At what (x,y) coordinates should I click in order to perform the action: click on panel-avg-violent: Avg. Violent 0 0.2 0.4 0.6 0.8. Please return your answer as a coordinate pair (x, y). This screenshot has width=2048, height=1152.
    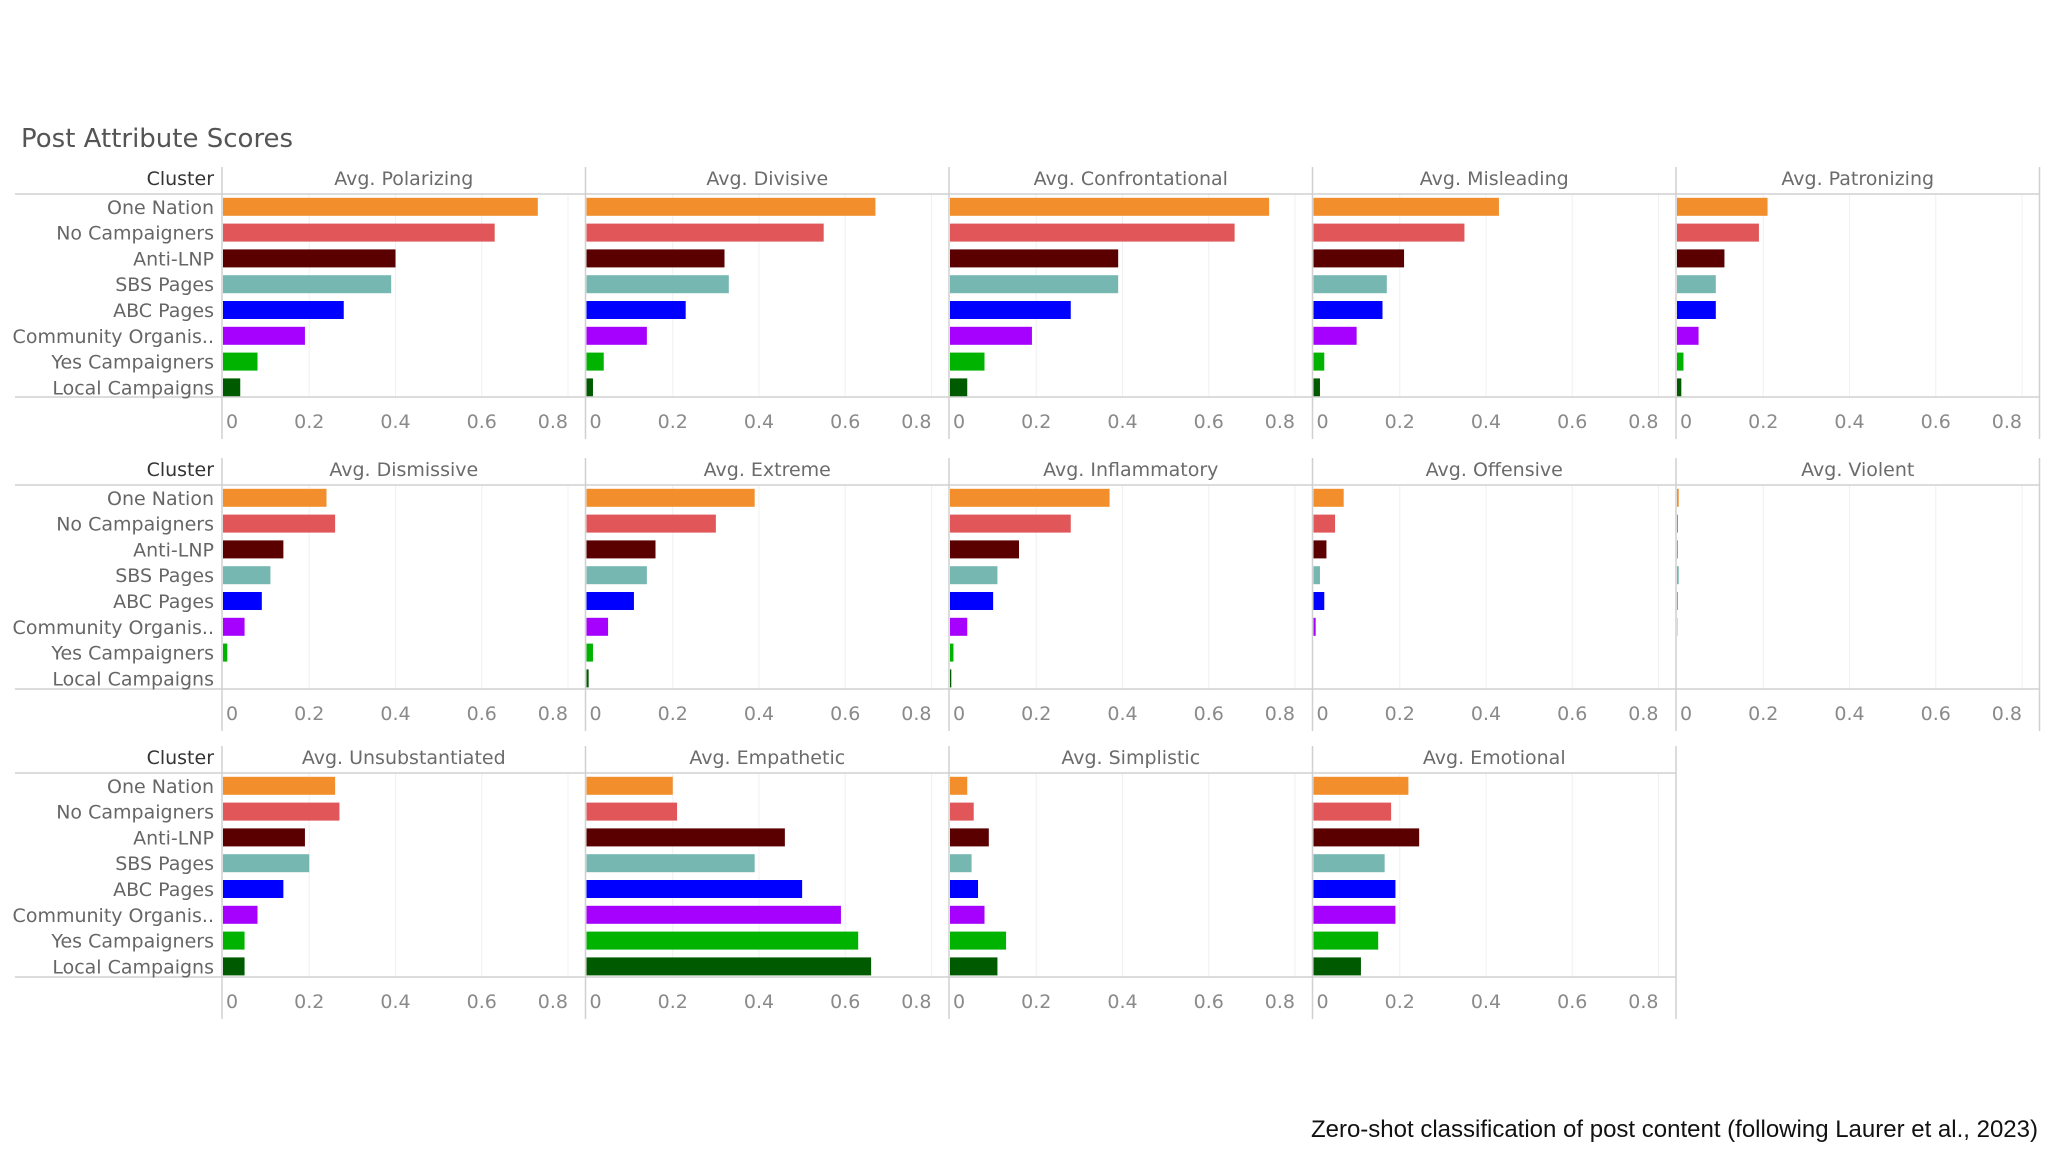
    Looking at the image, I should click on (1849, 594).